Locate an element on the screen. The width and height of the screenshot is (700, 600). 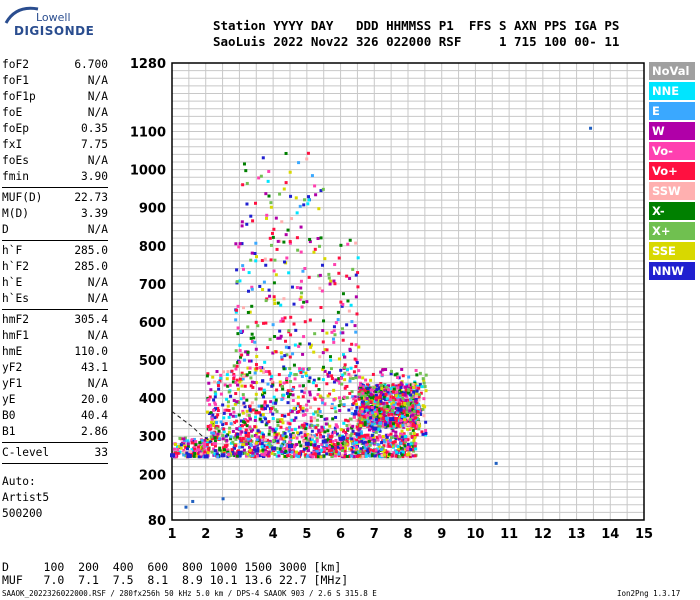
param-label: B0 is located at coordinates (9, 415).